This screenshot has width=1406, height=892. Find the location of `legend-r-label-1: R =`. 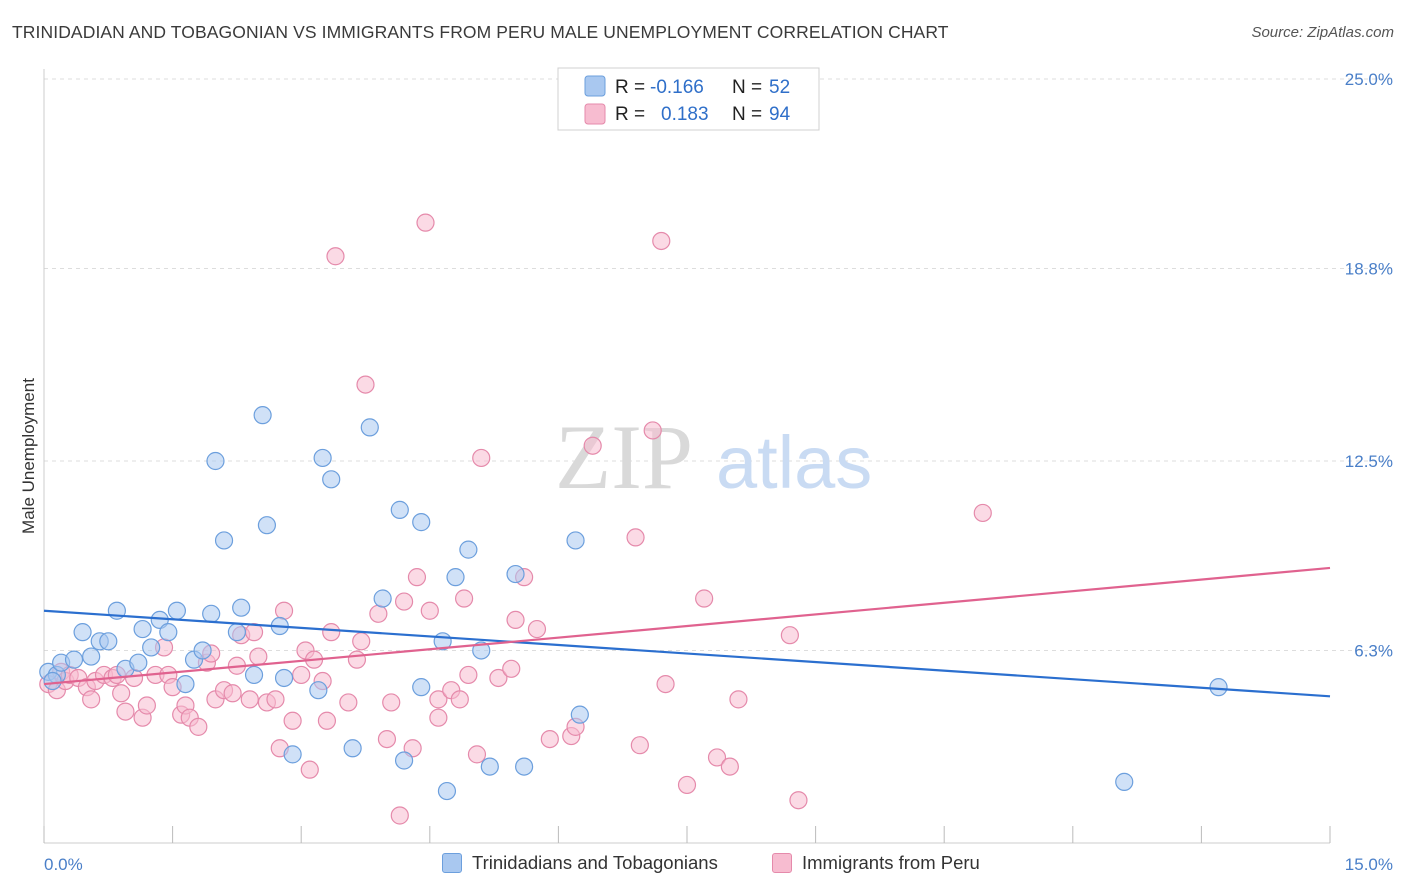

legend-r-label-1: R = is located at coordinates (630, 87).